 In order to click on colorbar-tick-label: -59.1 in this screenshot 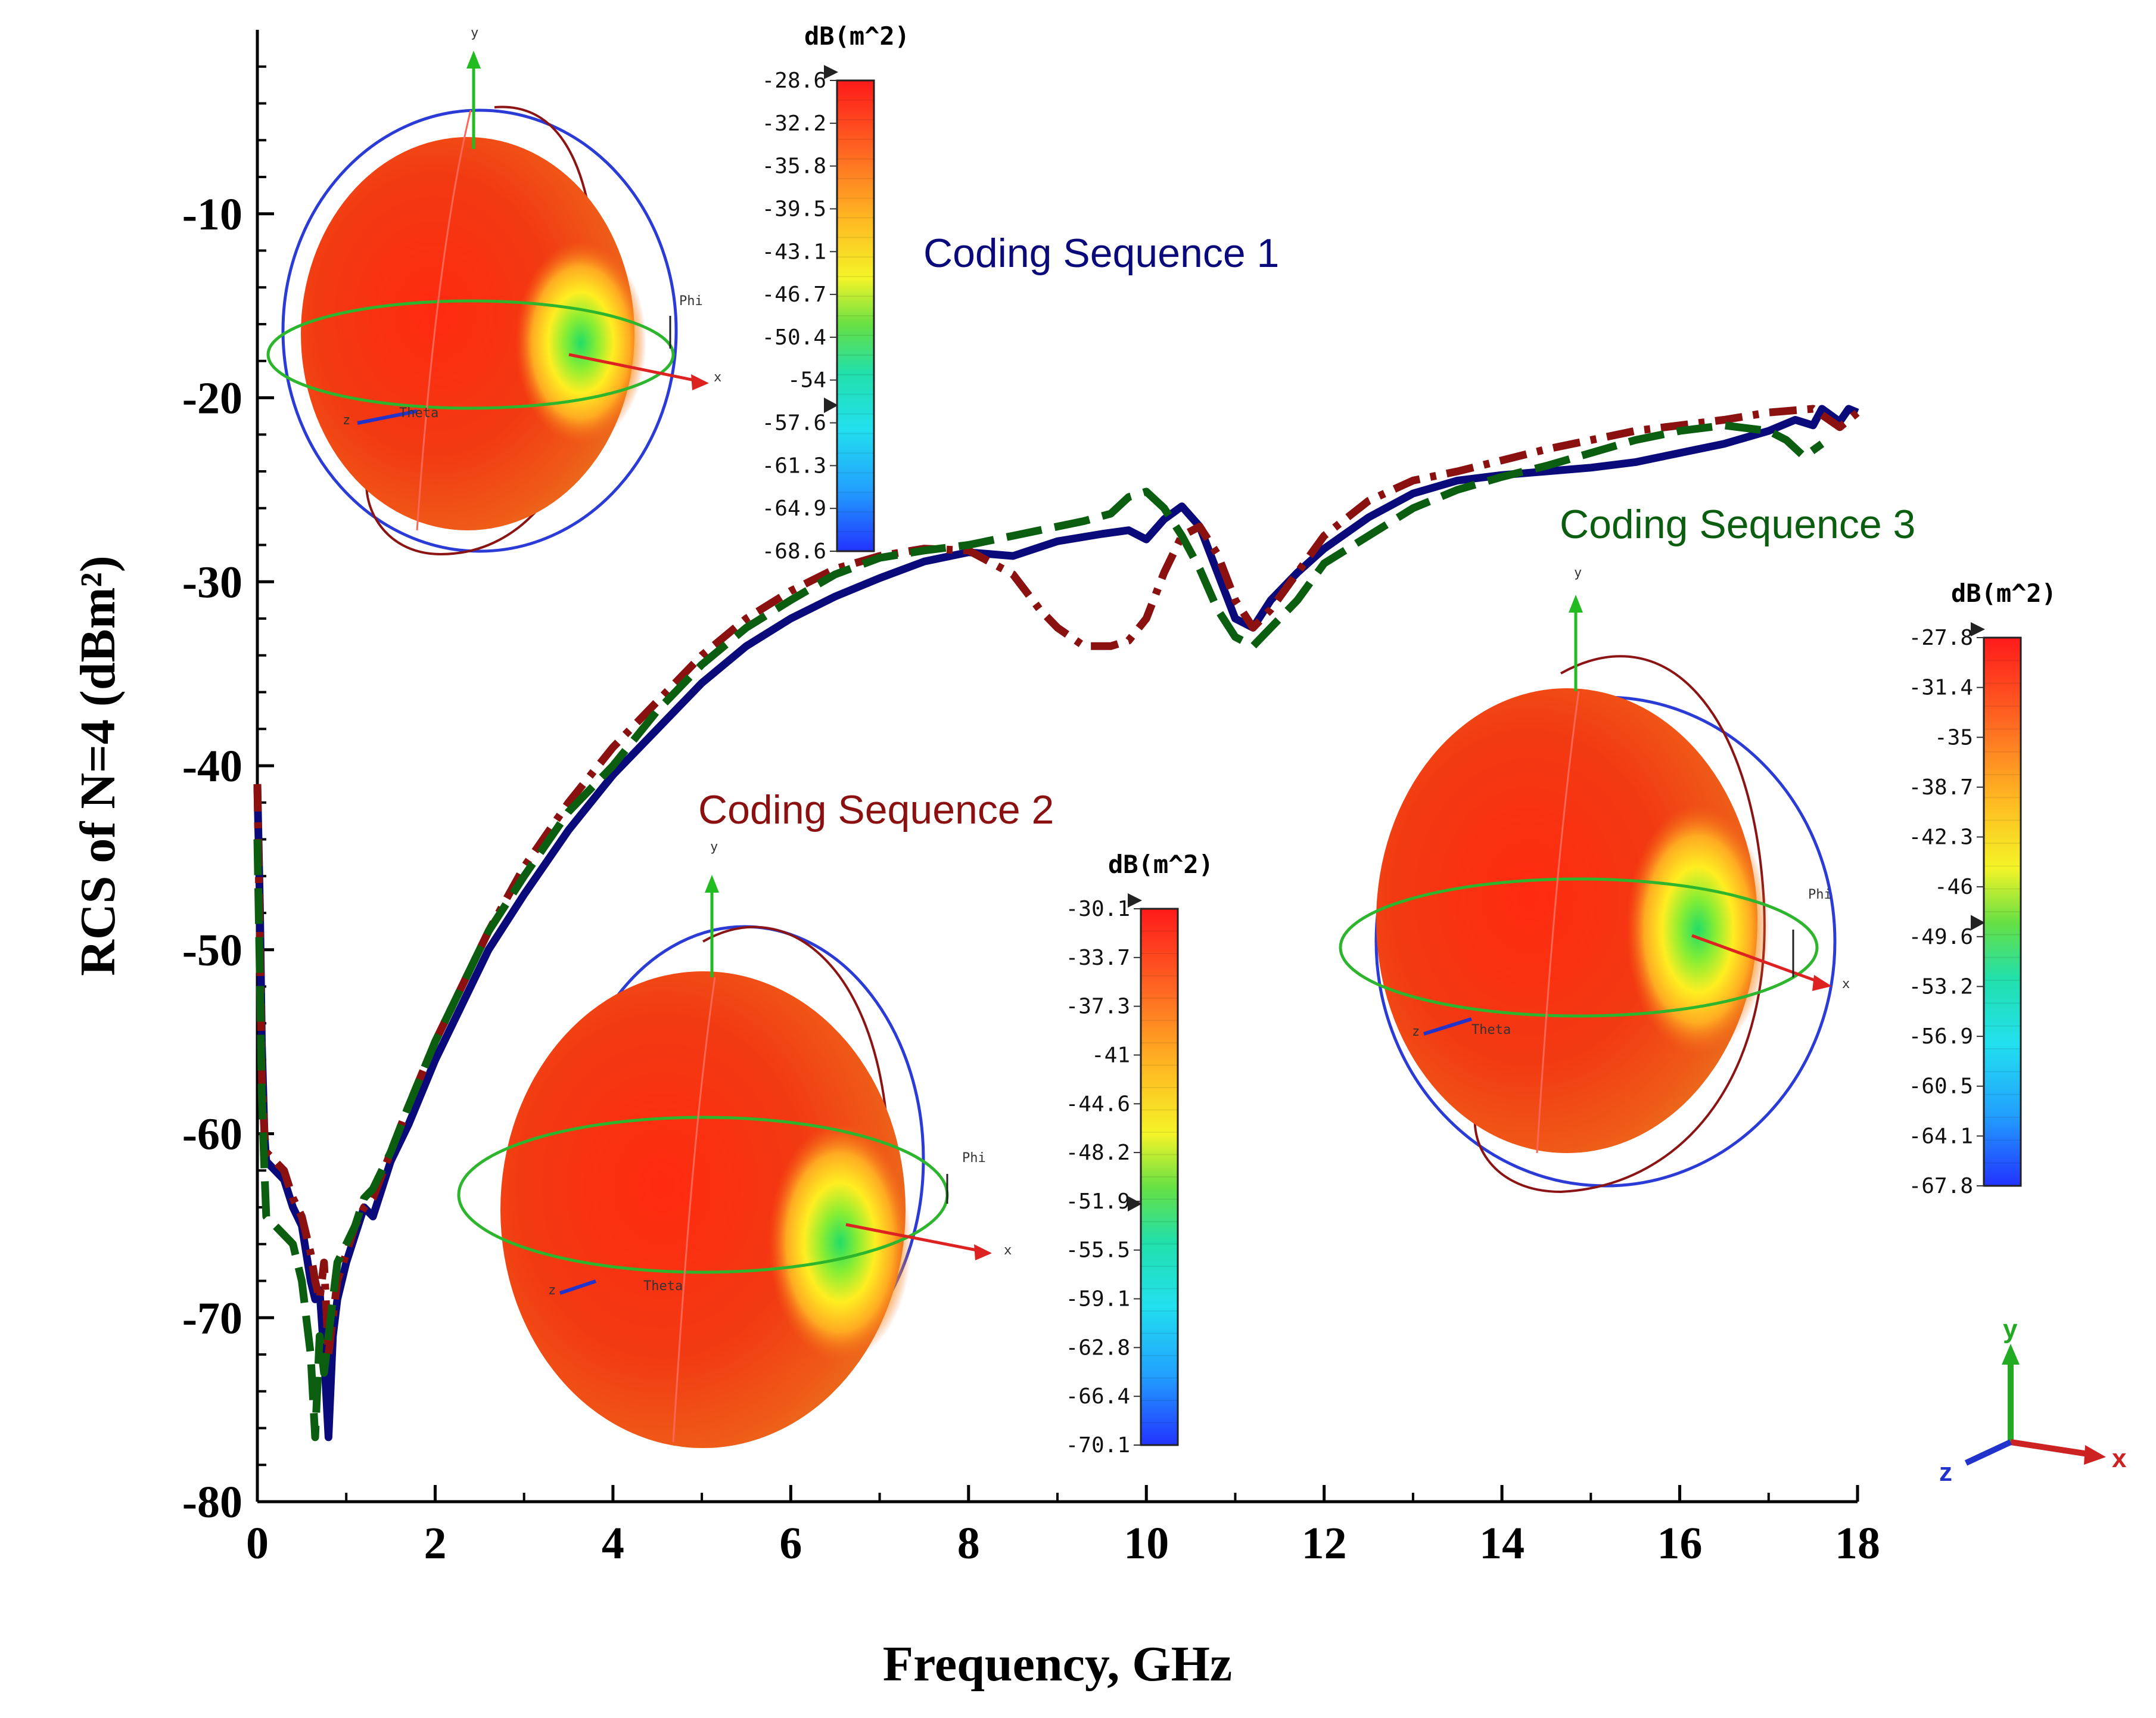, I will do `click(1098, 1299)`.